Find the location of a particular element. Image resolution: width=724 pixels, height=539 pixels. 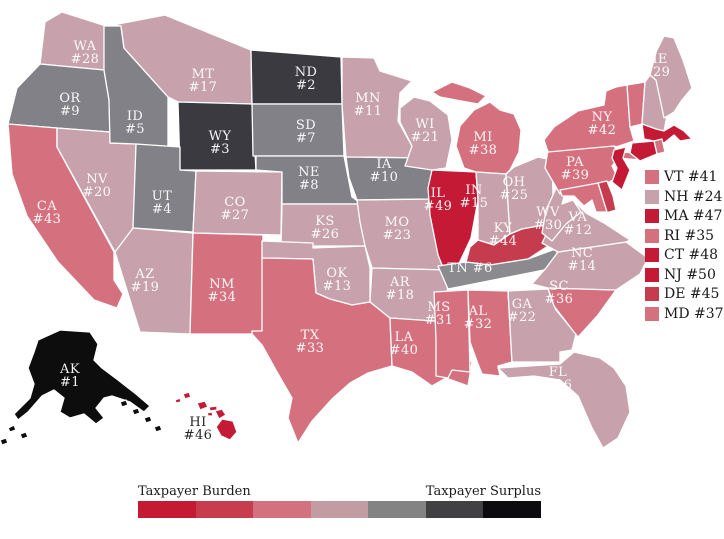

state-label-HI: HI #46 is located at coordinates (198, 429).